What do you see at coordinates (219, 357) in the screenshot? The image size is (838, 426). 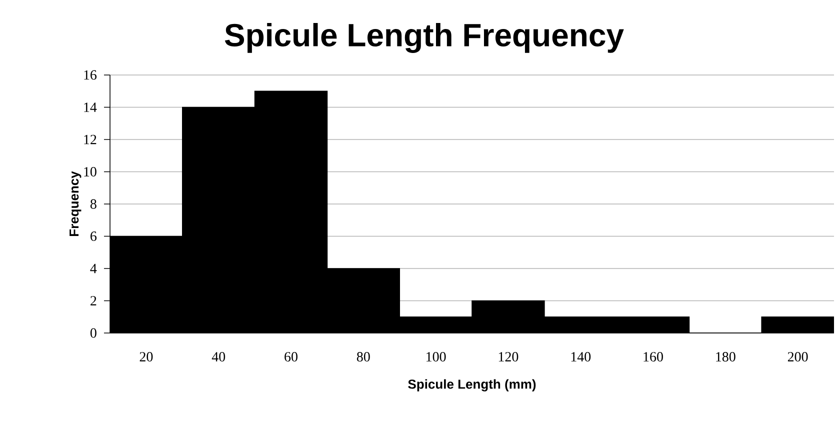 I see `x-tick-label: 40` at bounding box center [219, 357].